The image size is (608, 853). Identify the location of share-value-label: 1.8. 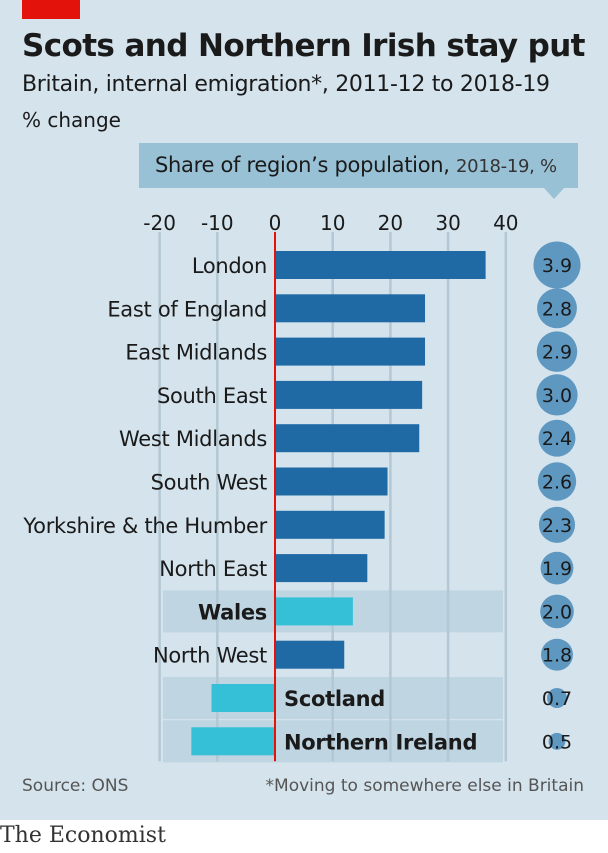
(557, 656).